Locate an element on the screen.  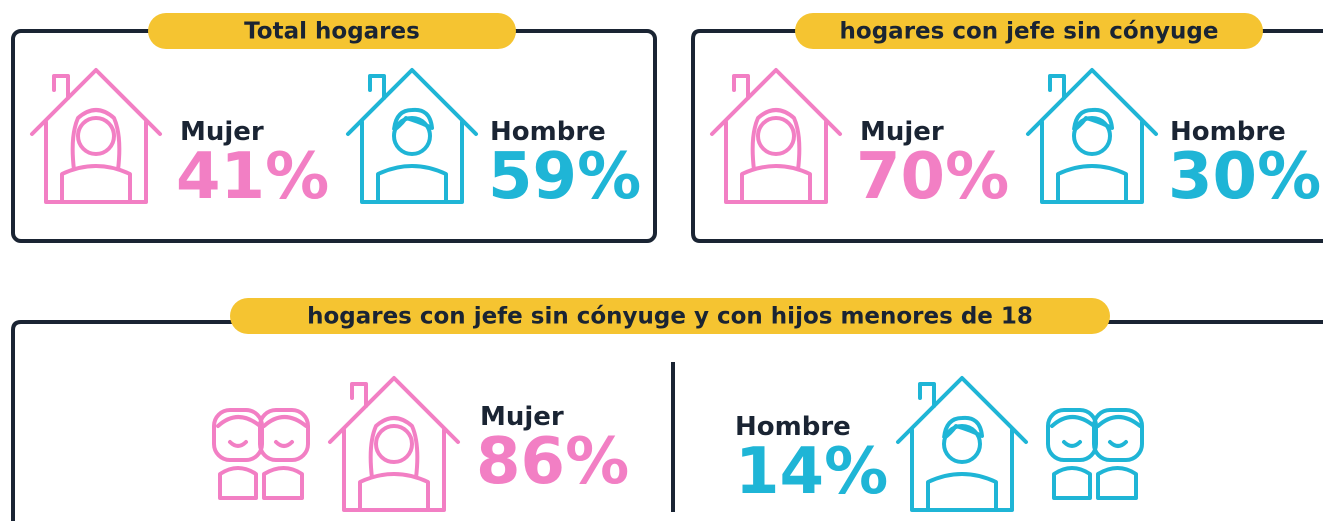
percent: 59% is located at coordinates (564, 177).